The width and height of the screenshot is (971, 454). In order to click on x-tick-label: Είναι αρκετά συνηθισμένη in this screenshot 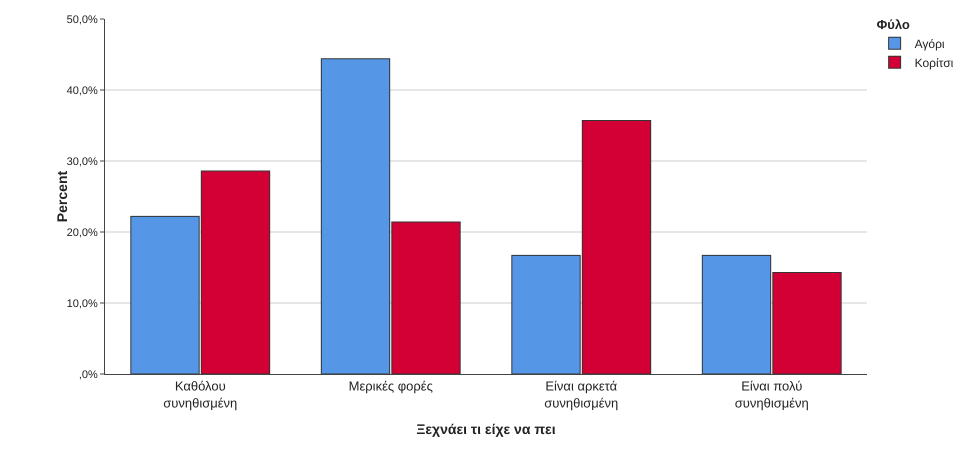, I will do `click(581, 394)`.